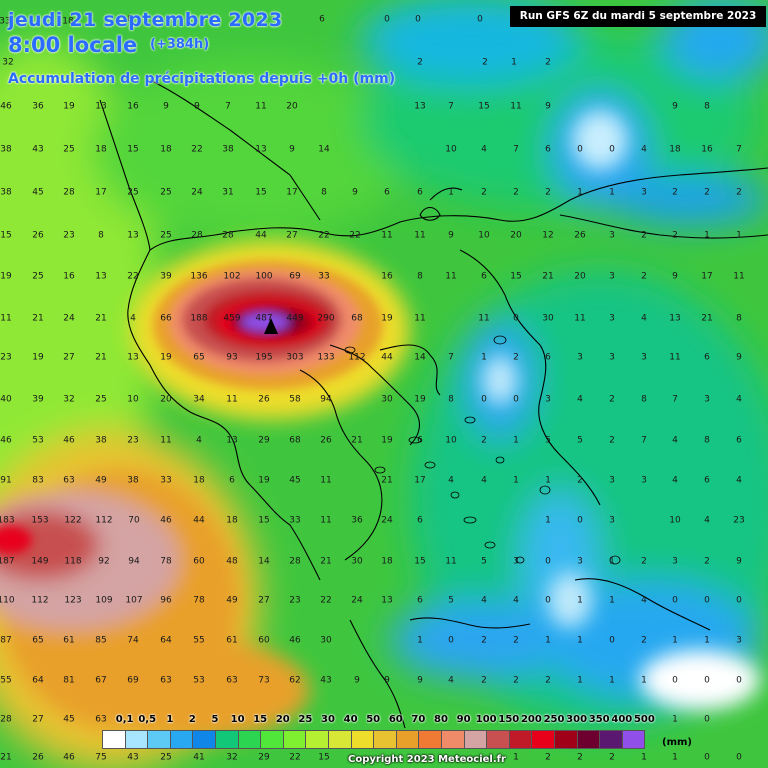 Image resolution: width=768 pixels, height=768 pixels. What do you see at coordinates (38, 192) in the screenshot?
I see `grid-value: 45` at bounding box center [38, 192].